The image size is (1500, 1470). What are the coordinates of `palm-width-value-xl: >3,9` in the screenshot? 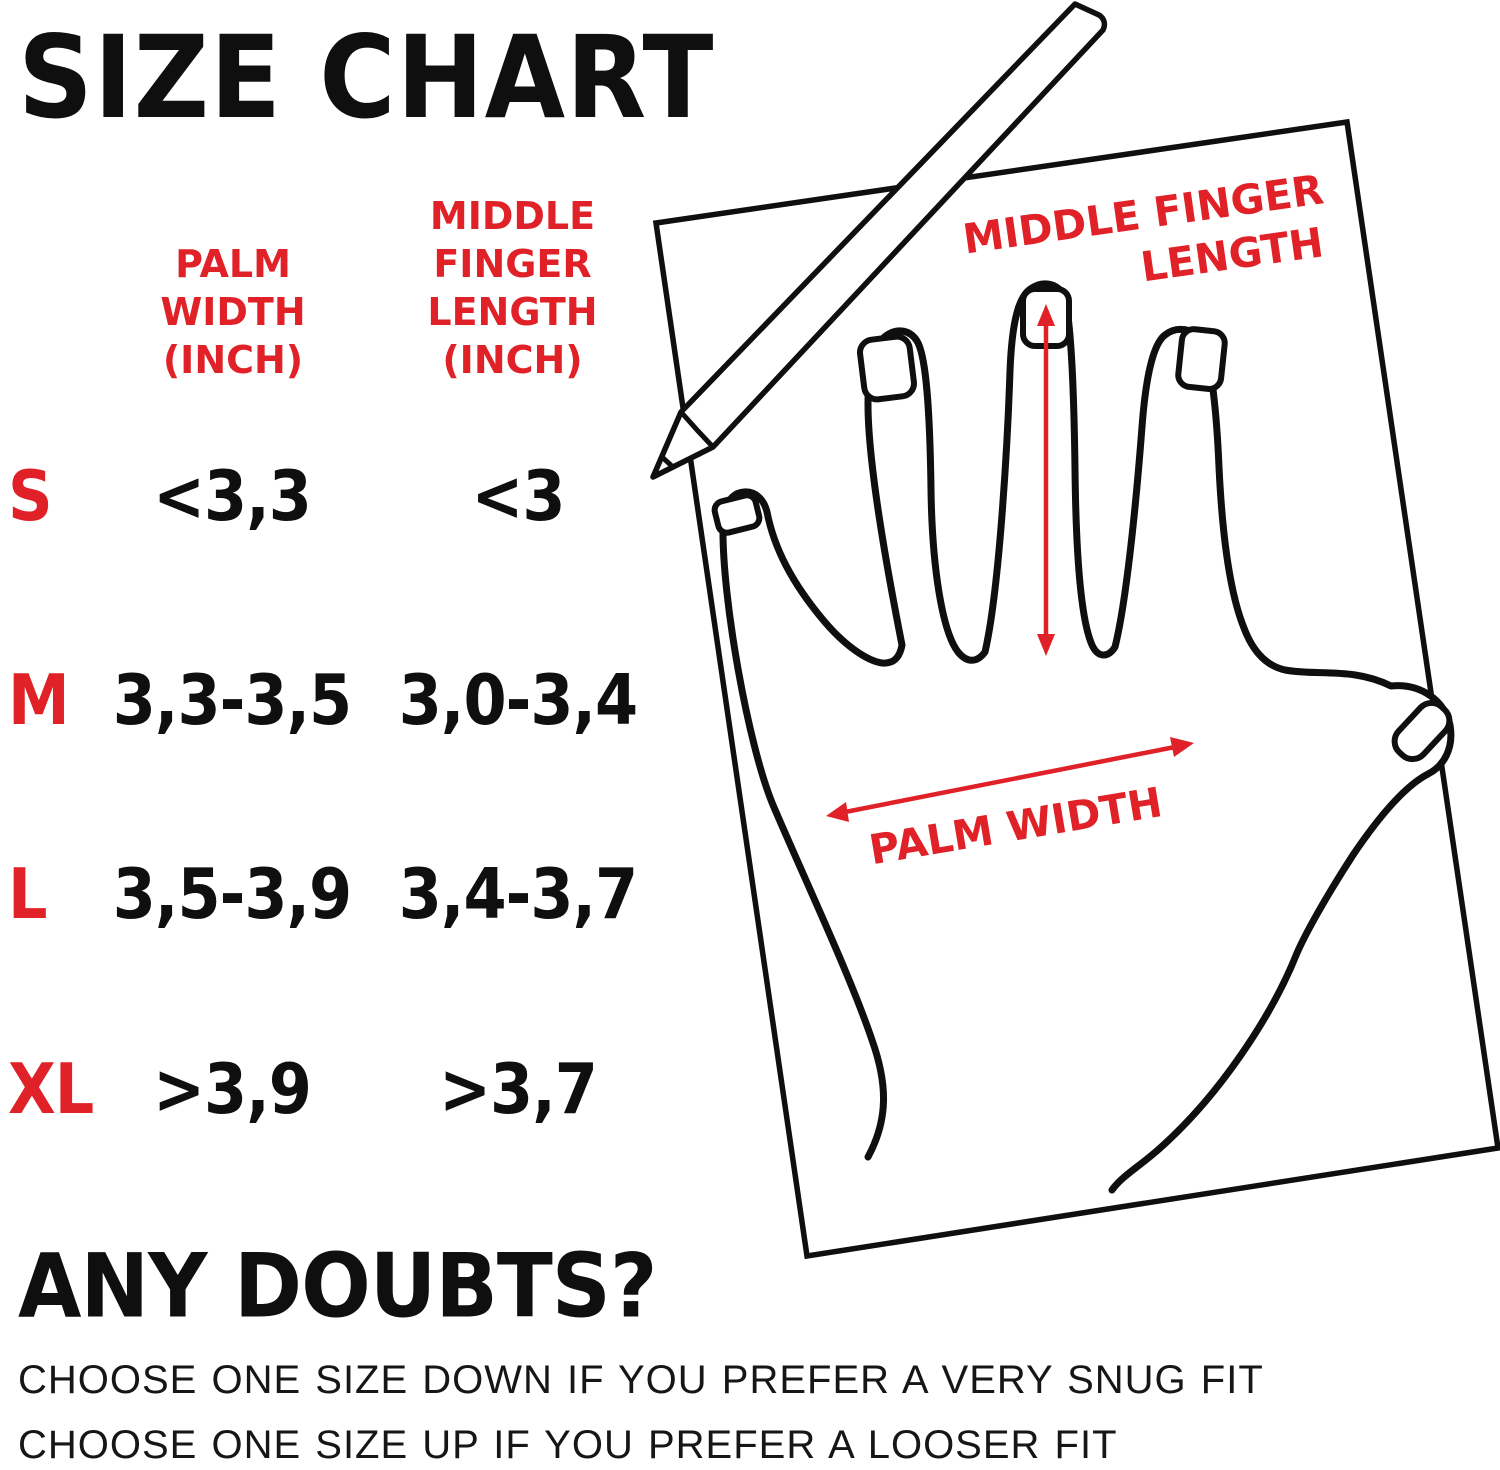 It's located at (232, 1089).